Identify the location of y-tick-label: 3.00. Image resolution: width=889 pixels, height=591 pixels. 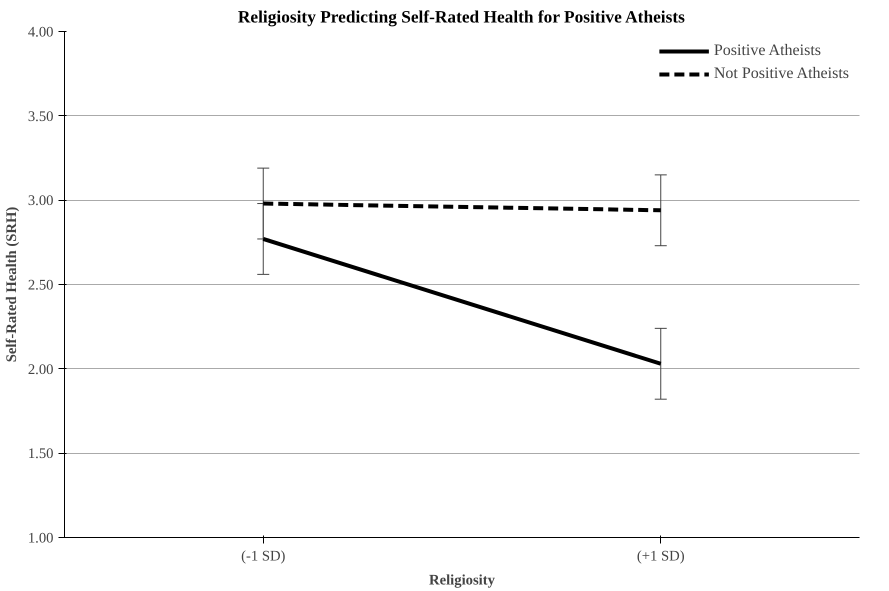
(41, 201).